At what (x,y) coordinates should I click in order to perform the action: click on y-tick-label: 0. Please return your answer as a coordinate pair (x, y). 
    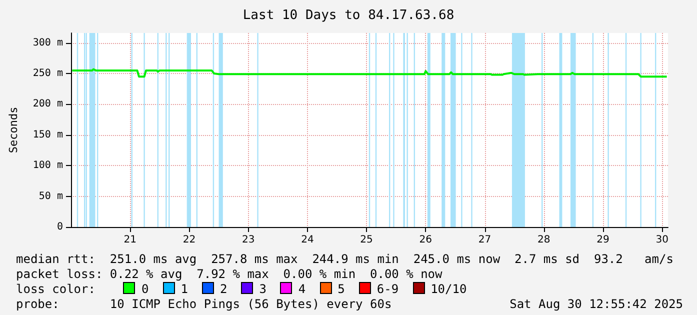
    Looking at the image, I should click on (59, 227).